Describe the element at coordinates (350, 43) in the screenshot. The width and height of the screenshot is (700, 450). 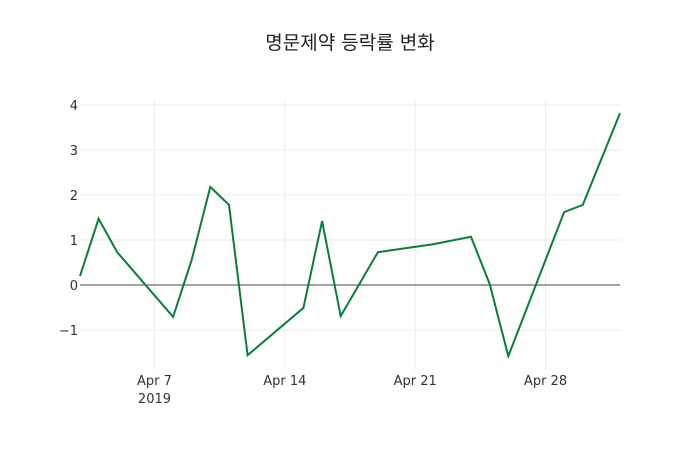
I see `chart-title: 명문제약 등락률 변화` at that location.